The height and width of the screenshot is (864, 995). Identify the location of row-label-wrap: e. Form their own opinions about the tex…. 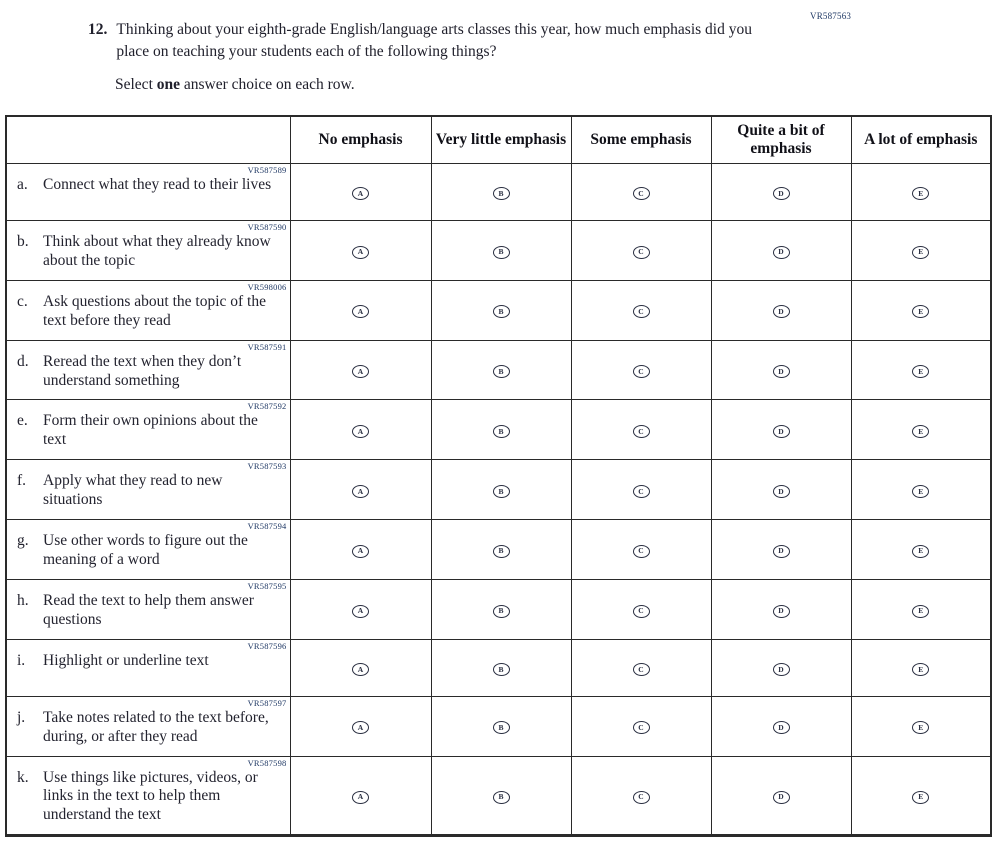
(152, 431).